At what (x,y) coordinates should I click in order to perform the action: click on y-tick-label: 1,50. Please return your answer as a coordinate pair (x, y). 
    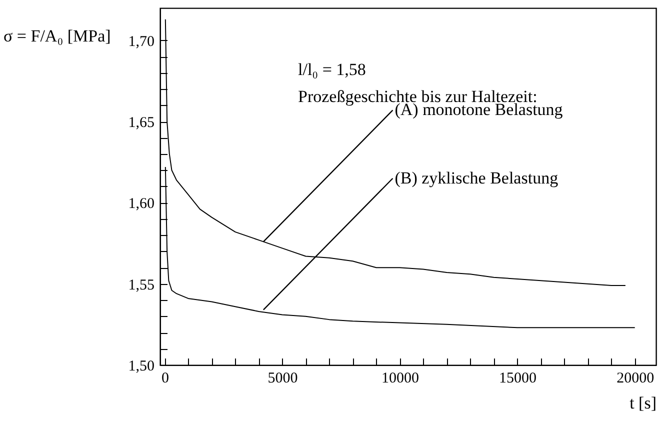
    Looking at the image, I should click on (141, 366).